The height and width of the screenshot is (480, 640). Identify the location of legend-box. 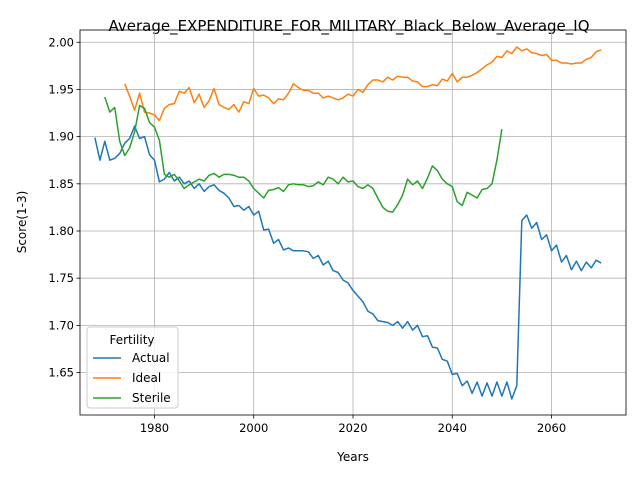
(132, 367).